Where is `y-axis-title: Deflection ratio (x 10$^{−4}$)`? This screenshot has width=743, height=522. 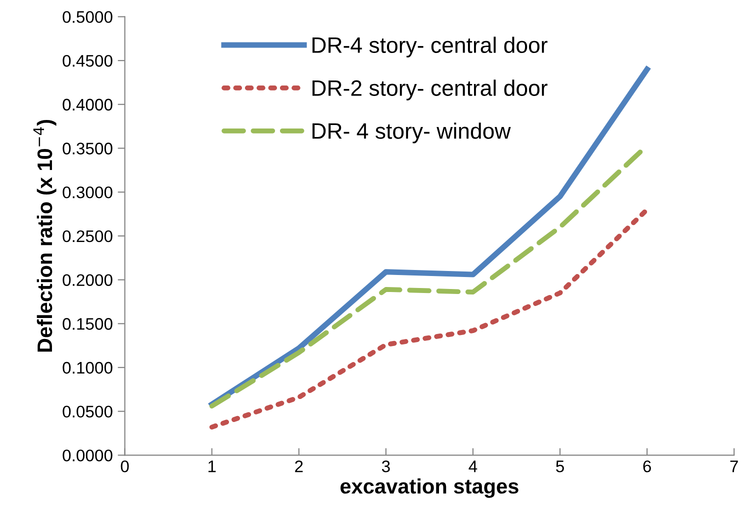 y-axis-title: Deflection ratio (x 10$^{−4}$) is located at coordinates (44, 236).